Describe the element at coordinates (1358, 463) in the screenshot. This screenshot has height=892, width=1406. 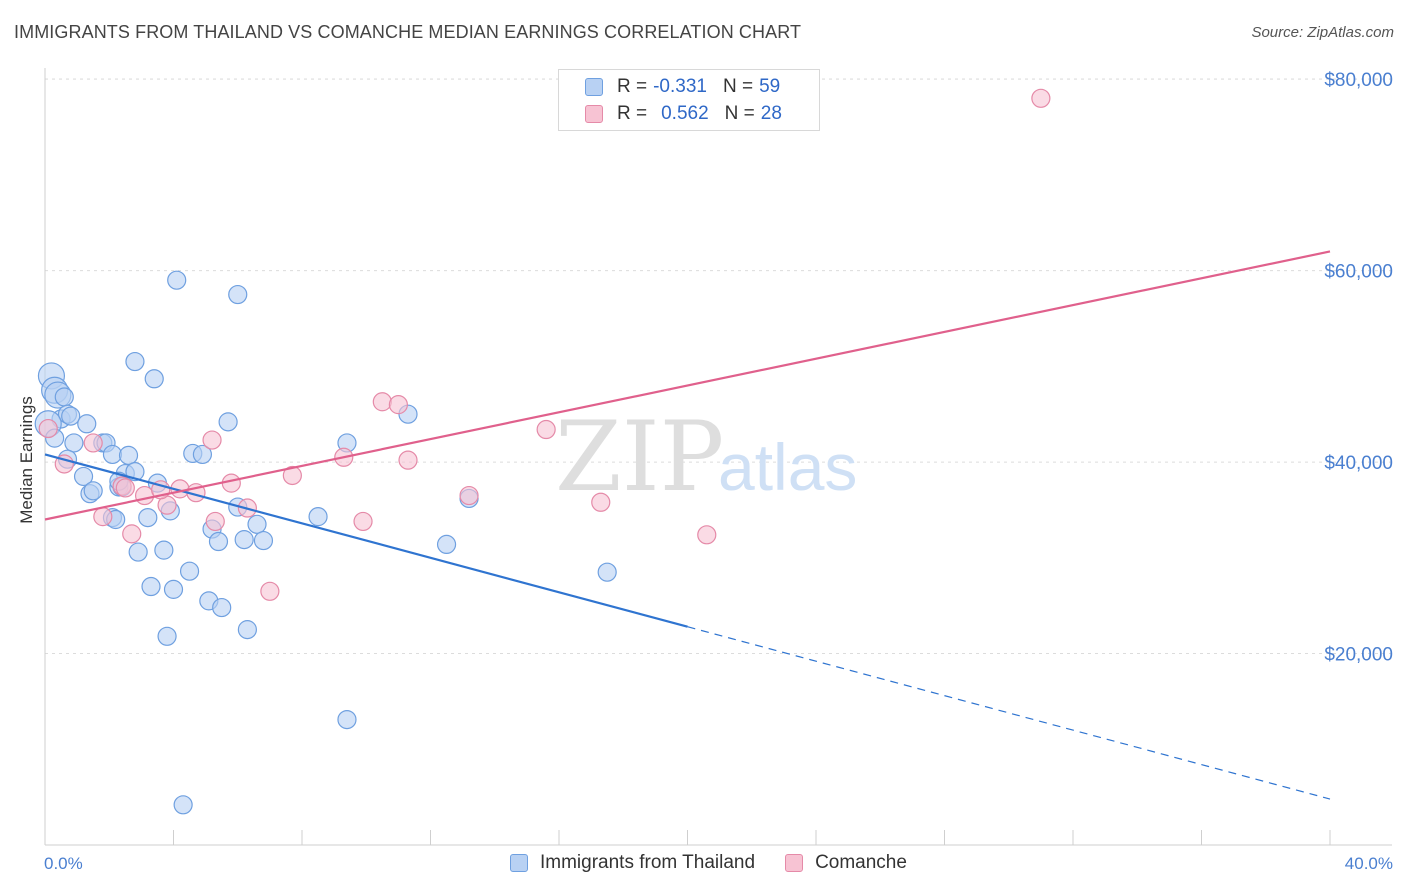
I see `y-tick-label: $40,000` at that location.